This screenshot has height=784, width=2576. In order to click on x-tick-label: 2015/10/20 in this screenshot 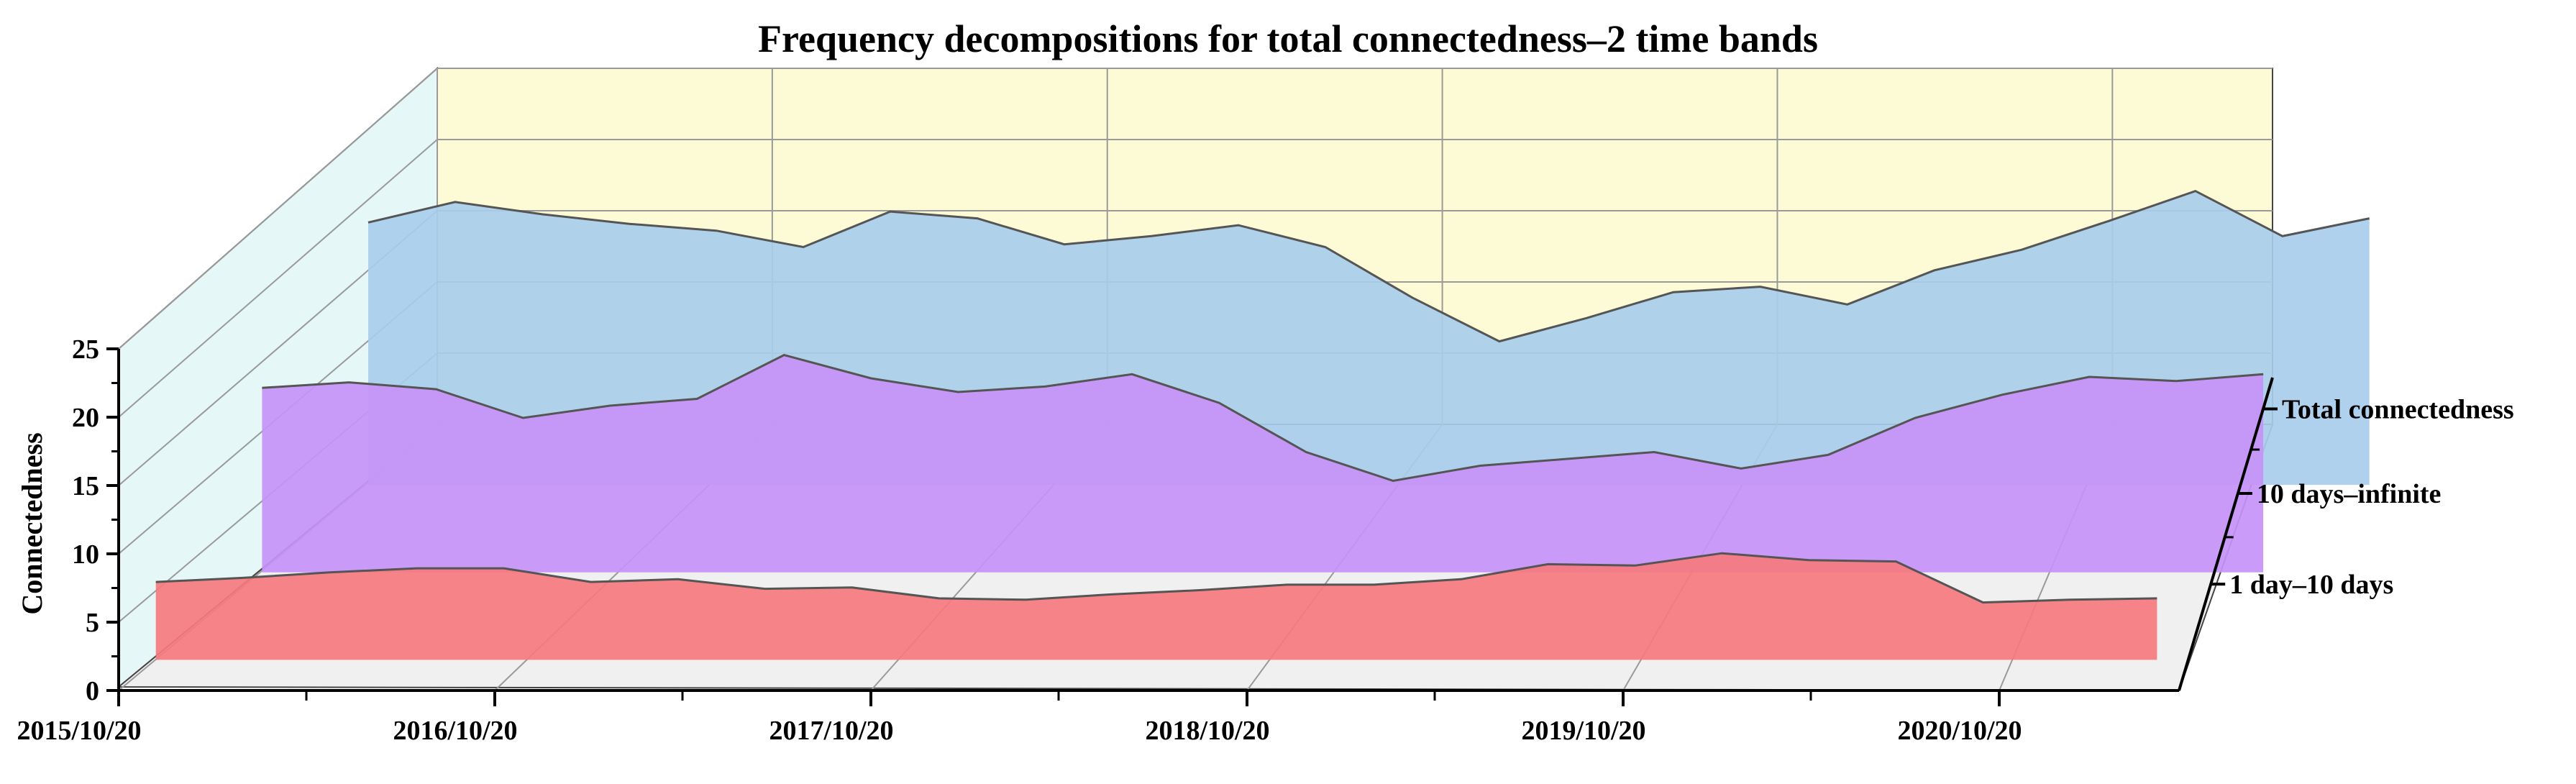, I will do `click(79, 731)`.